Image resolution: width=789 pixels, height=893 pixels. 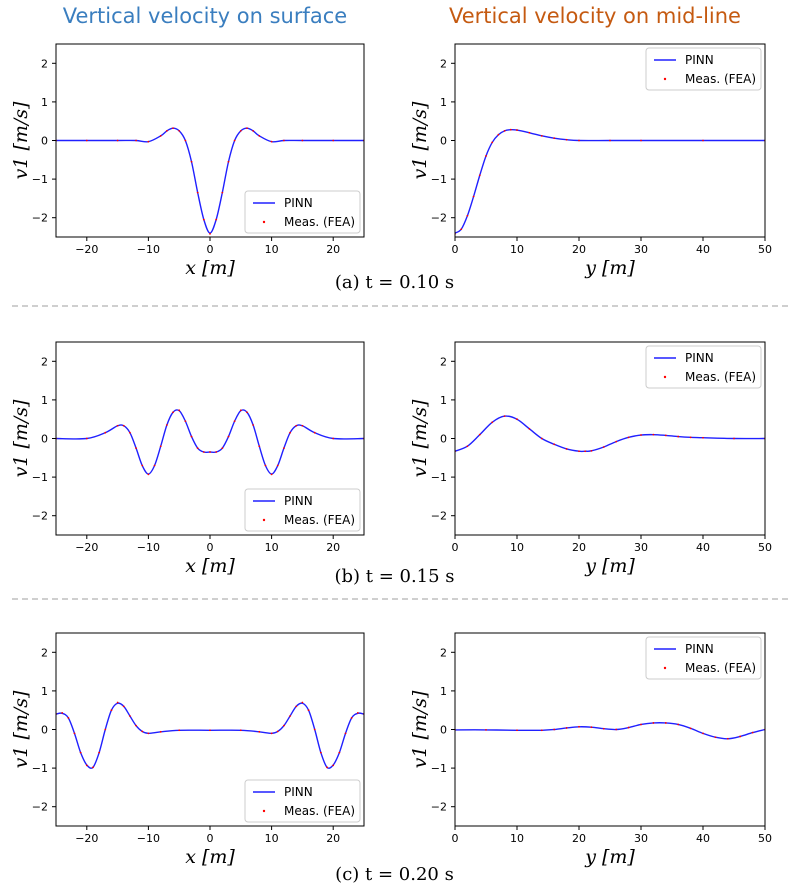 What do you see at coordinates (86, 249) in the screenshot?
I see `x-tick-label: −20` at bounding box center [86, 249].